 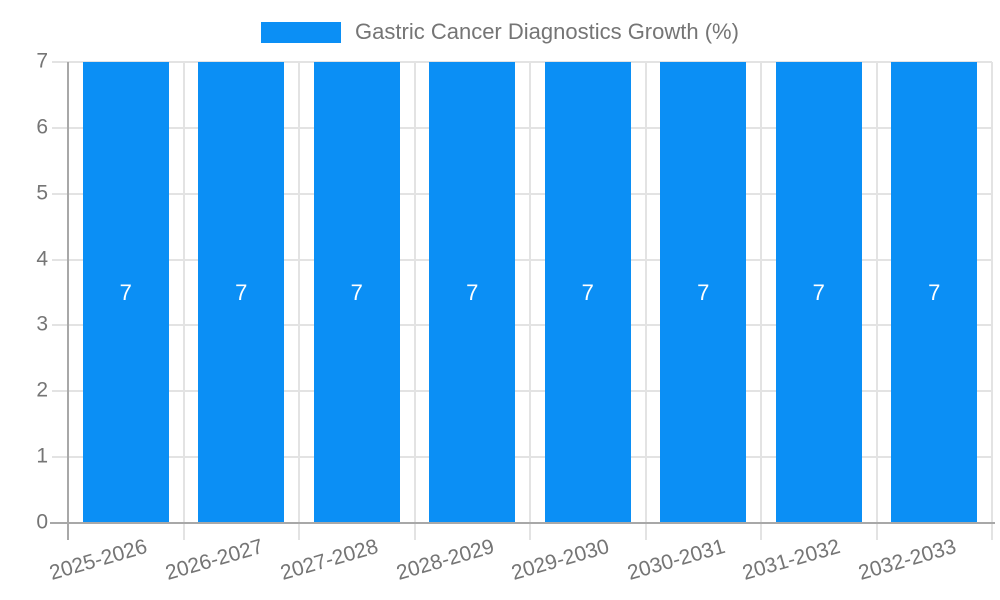 What do you see at coordinates (676, 560) in the screenshot?
I see `x-axis-category-label: 2030-2031` at bounding box center [676, 560].